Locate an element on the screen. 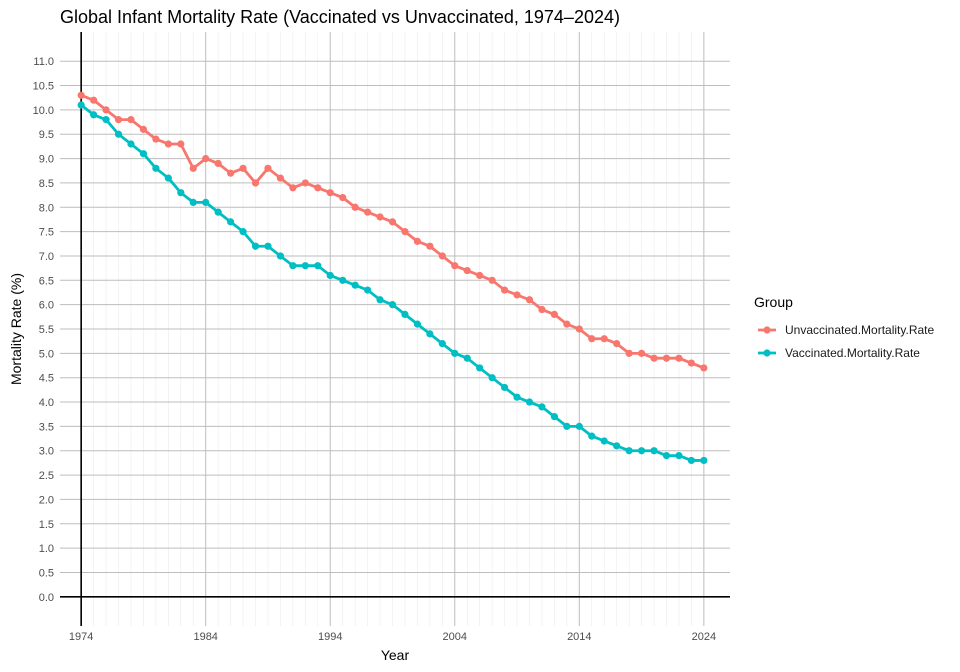  y-axis-title: Mortality Rate (%) is located at coordinates (16, 329).